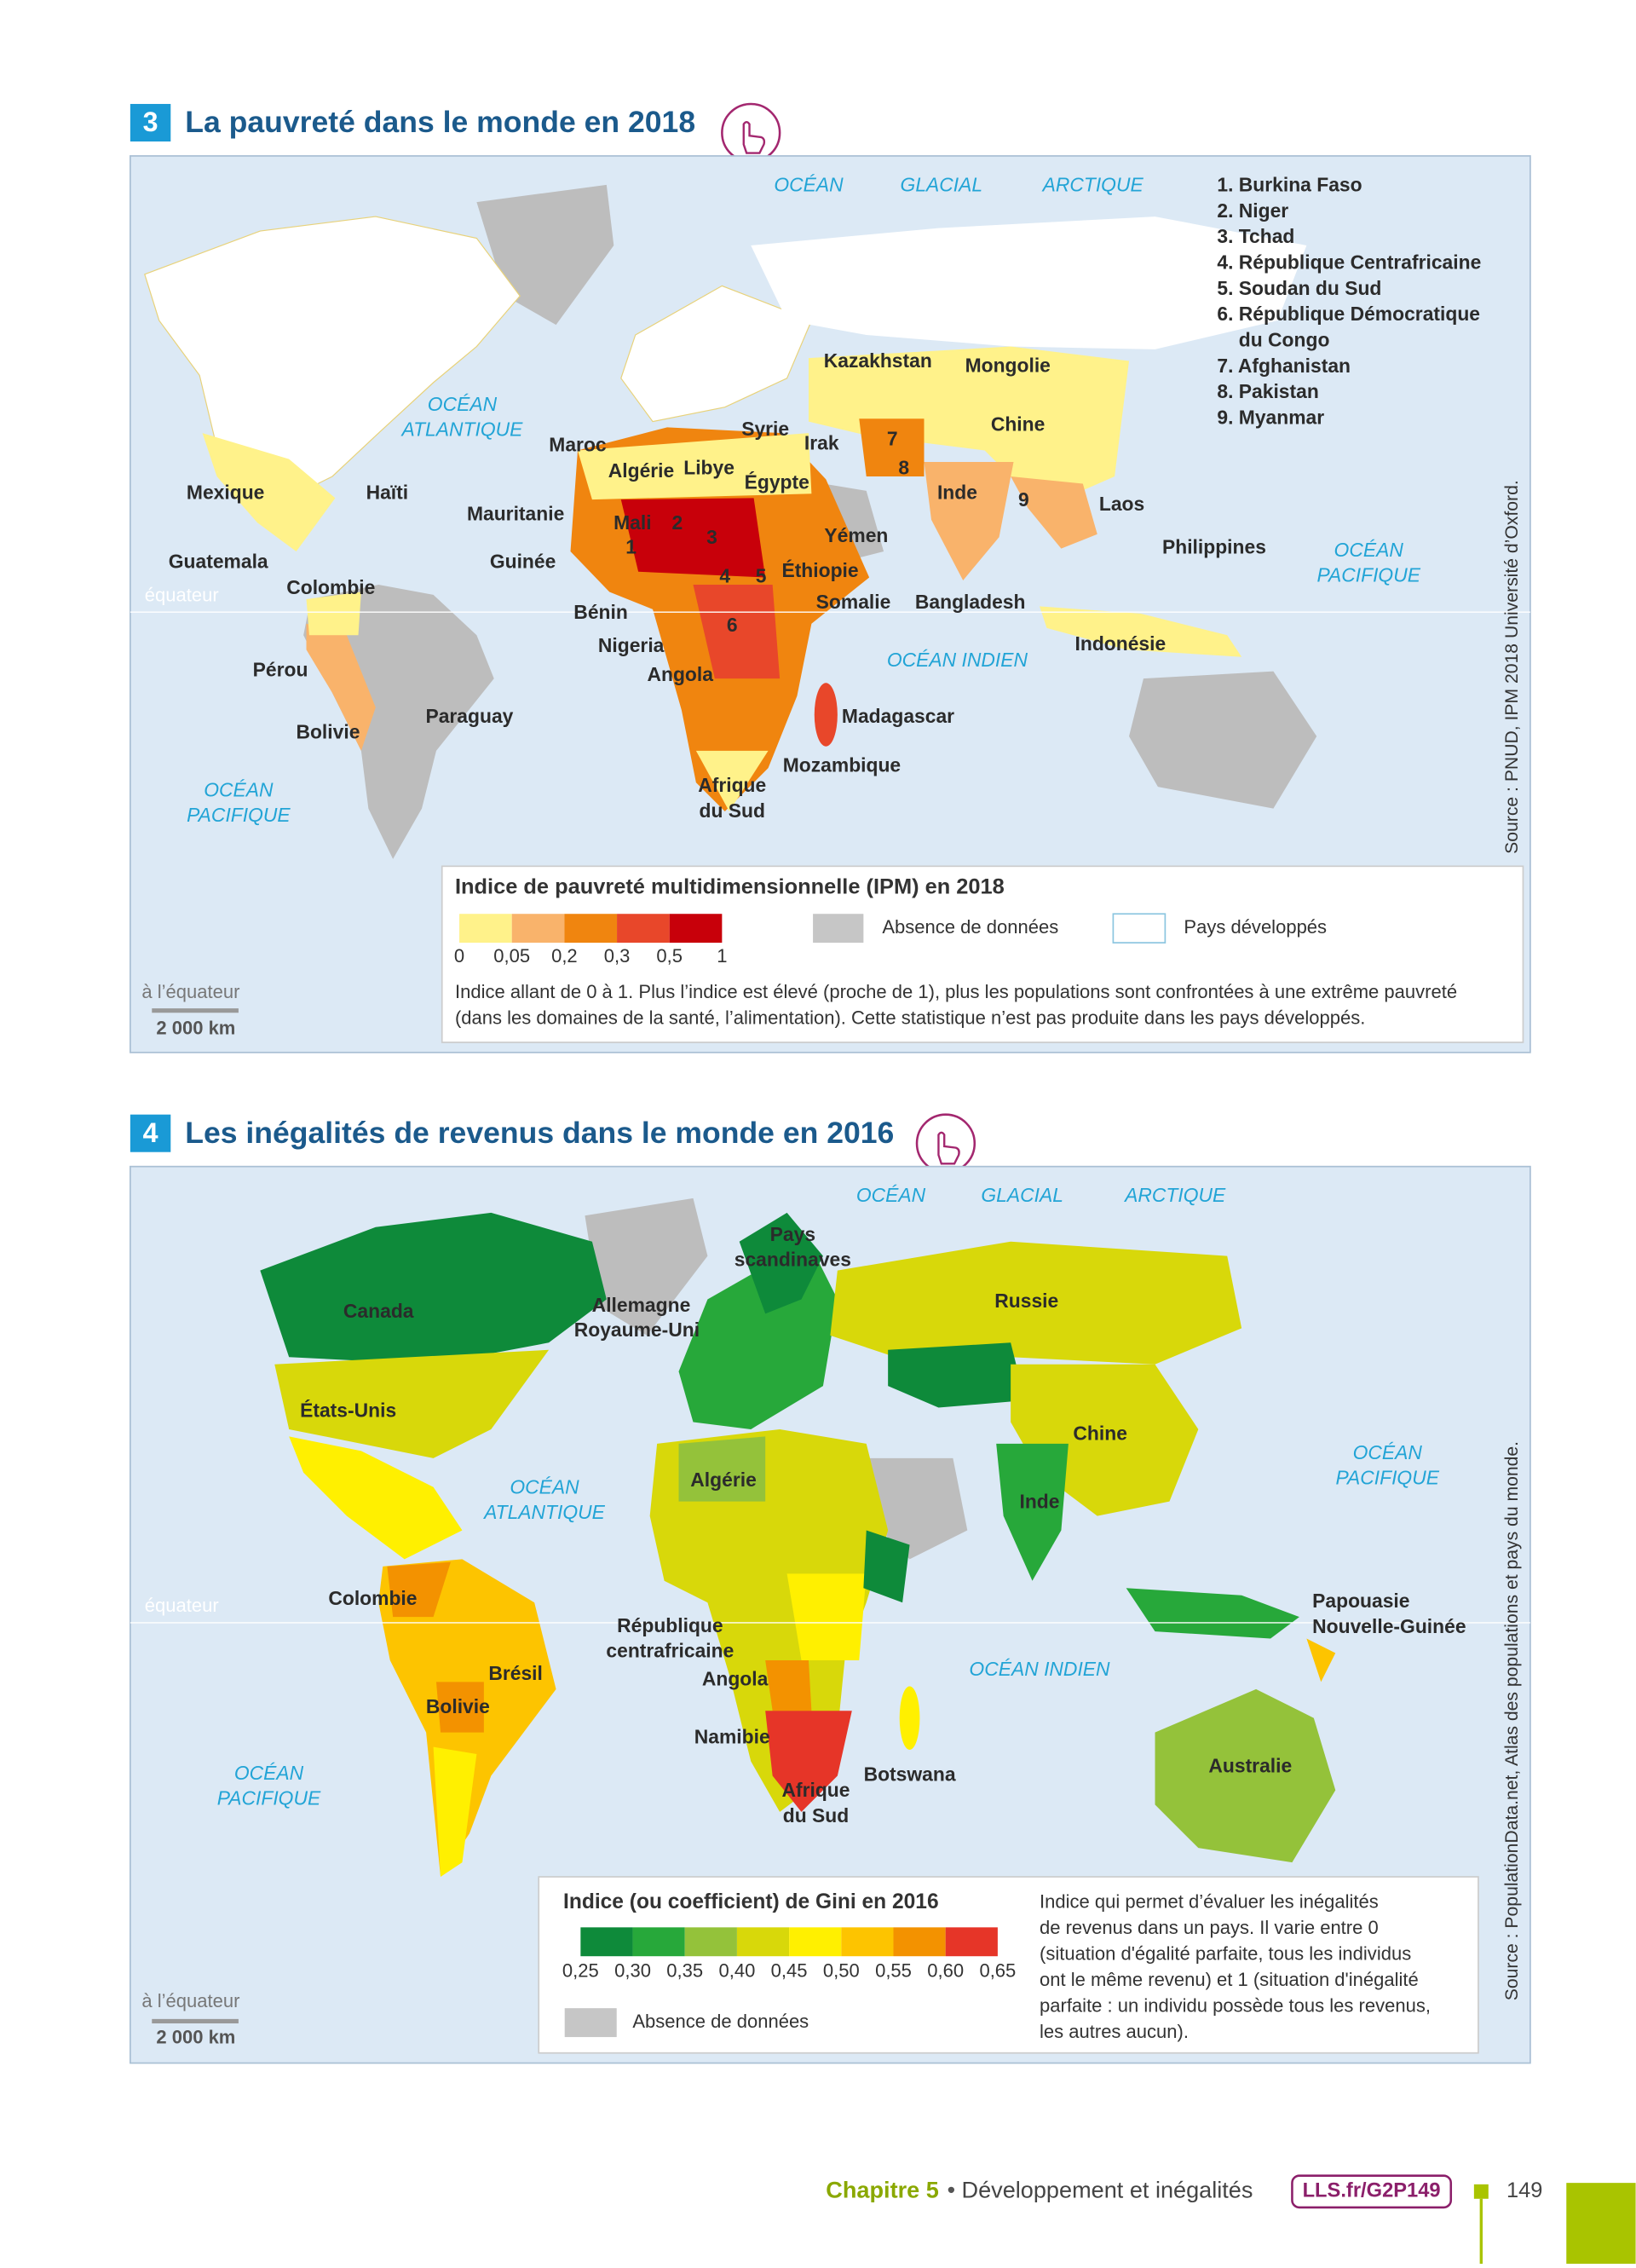 This screenshot has height=2268, width=1636. What do you see at coordinates (903, 468) in the screenshot?
I see `map-number: 8` at bounding box center [903, 468].